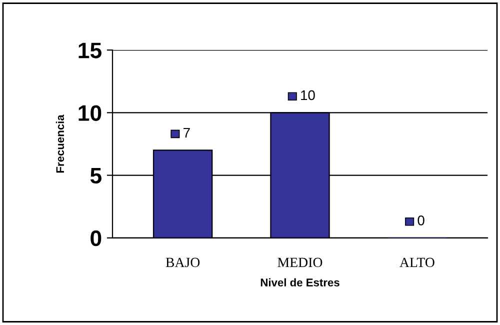 This screenshot has height=325, width=500. What do you see at coordinates (308, 95) in the screenshot?
I see `data-label: 10` at bounding box center [308, 95].